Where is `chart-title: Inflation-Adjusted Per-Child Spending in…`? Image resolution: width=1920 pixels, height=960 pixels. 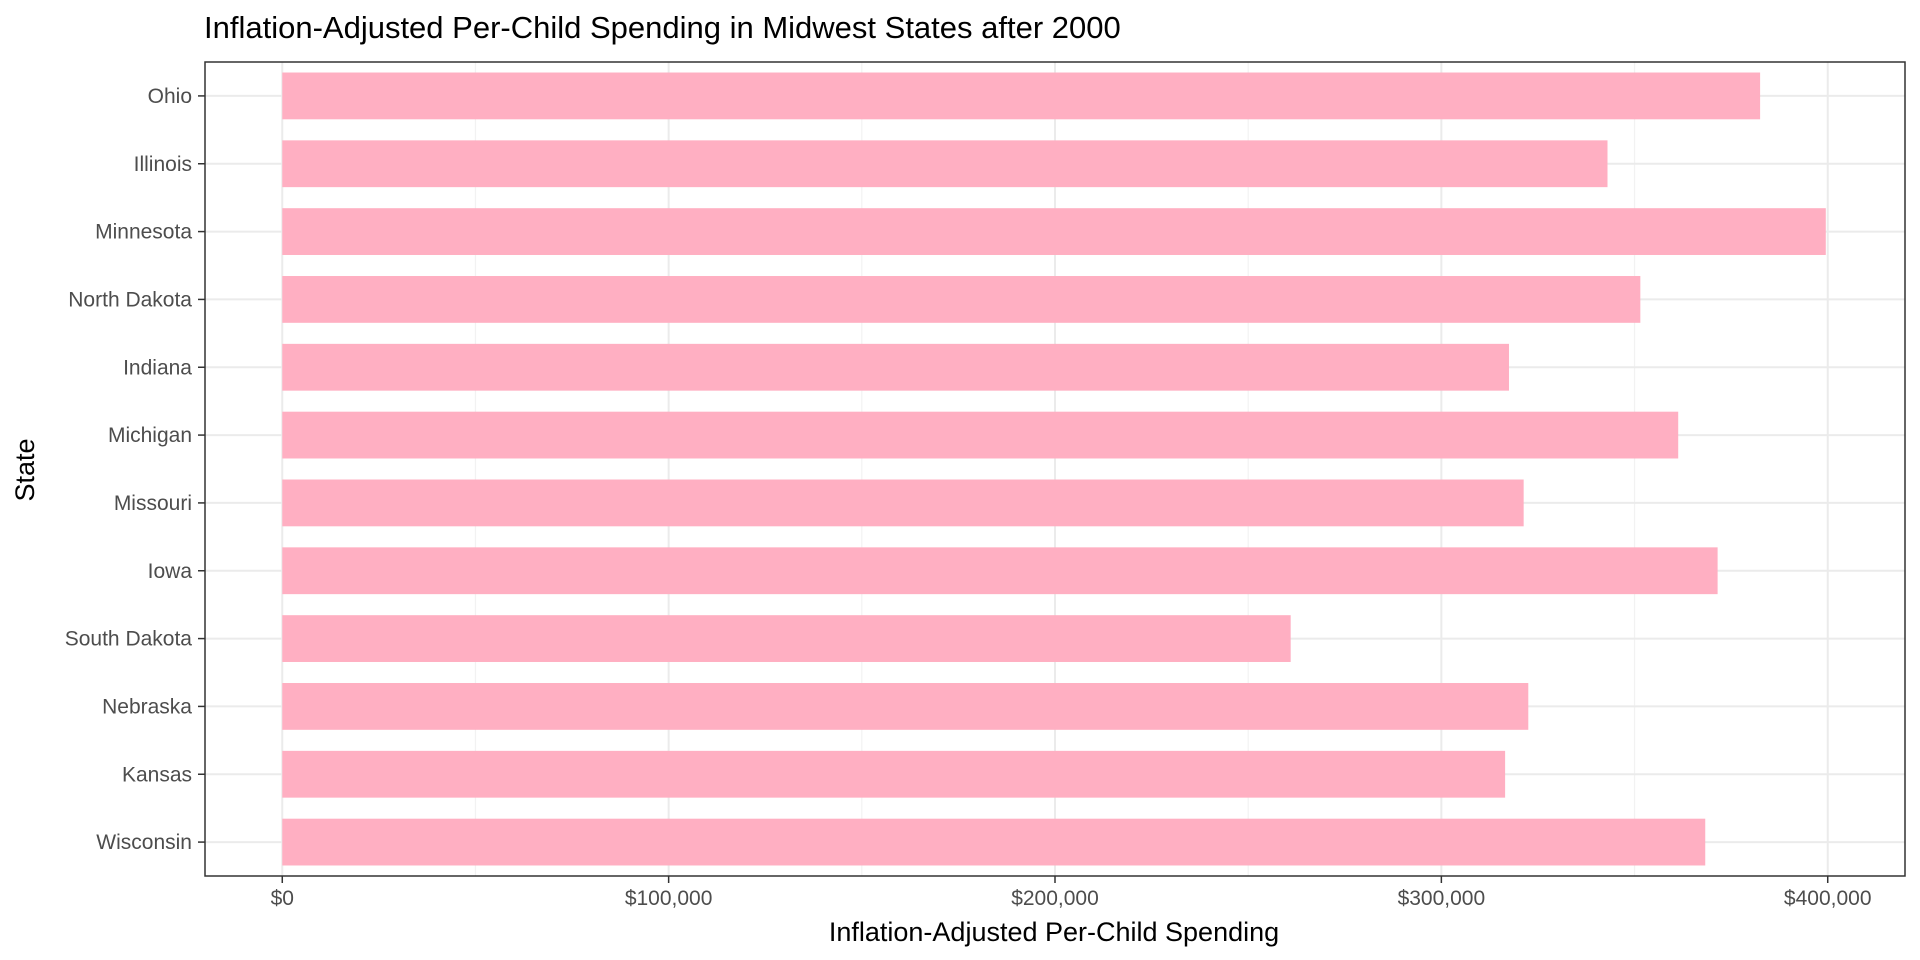 chart-title: Inflation-Adjusted Per-Child Spending in… is located at coordinates (662, 27).